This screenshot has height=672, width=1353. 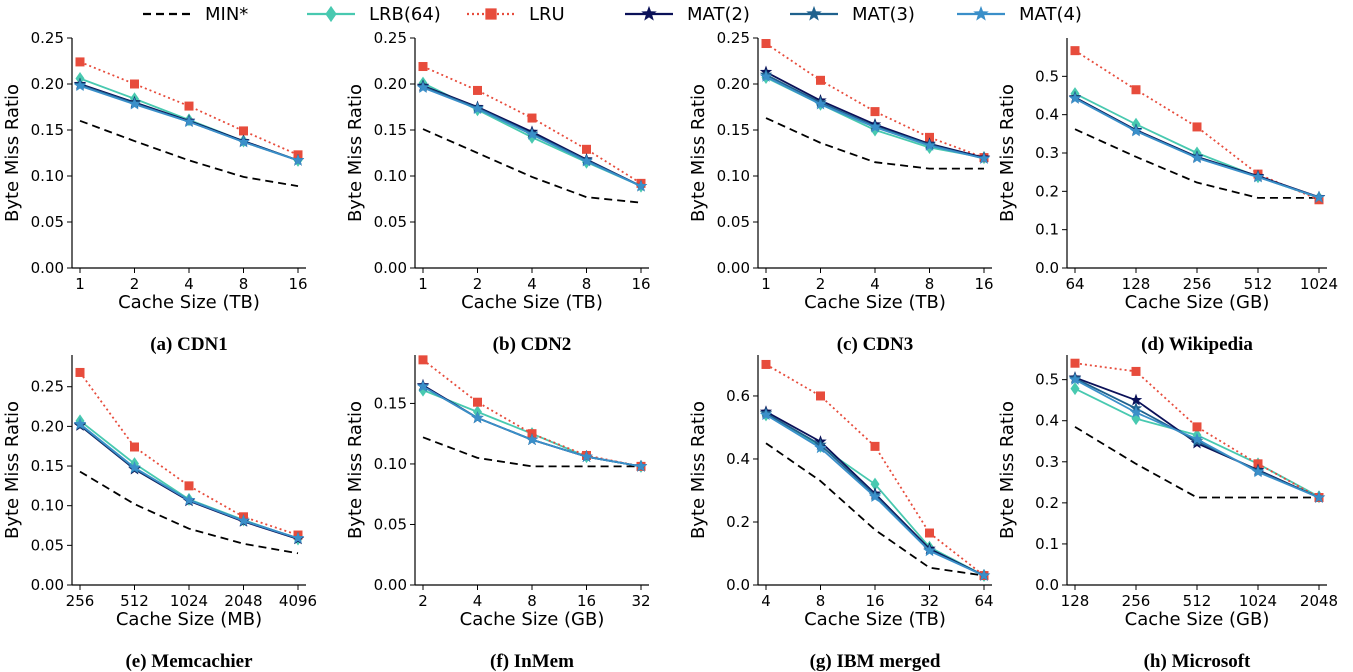 I want to click on y-tick-label: 0.4, so click(x=738, y=459).